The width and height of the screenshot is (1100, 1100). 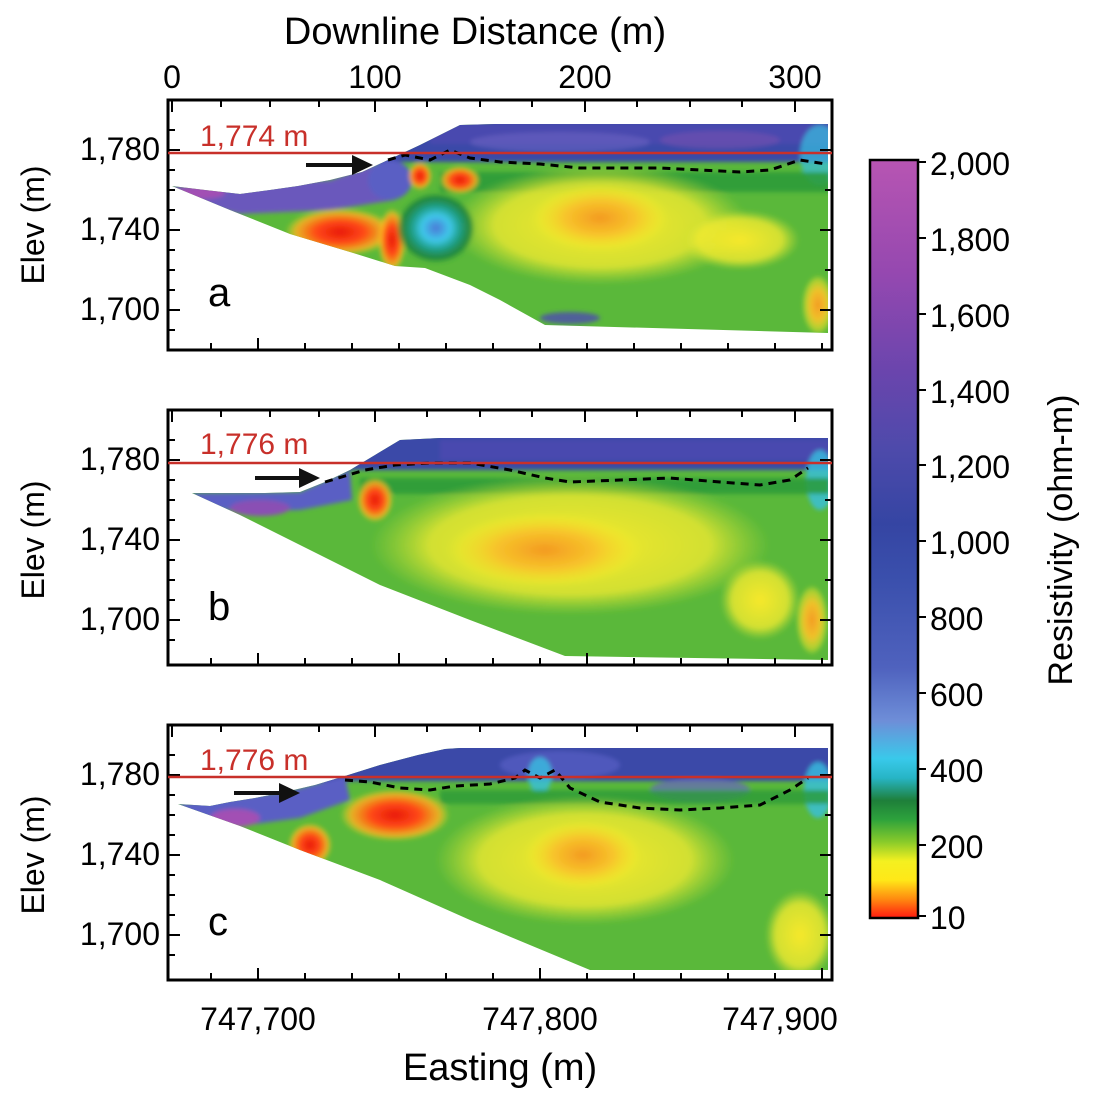 What do you see at coordinates (120, 149) in the screenshot?
I see `panel-a-ytick-1780: 1,780` at bounding box center [120, 149].